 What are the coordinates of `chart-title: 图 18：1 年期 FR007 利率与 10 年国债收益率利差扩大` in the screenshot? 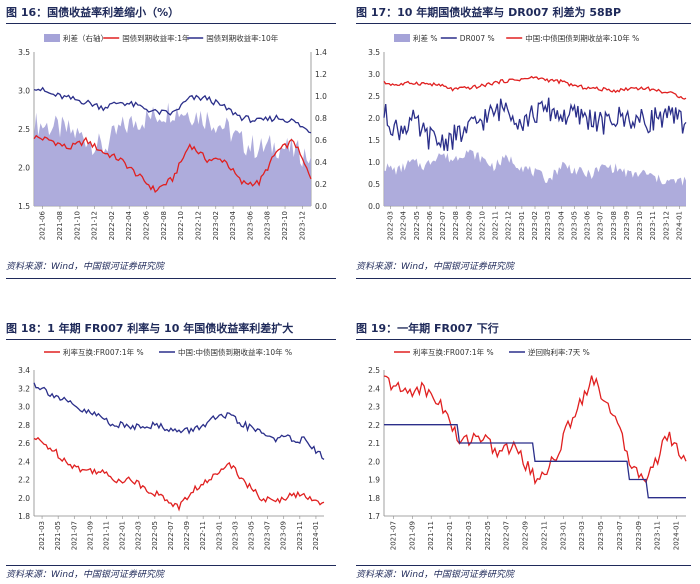 It's located at (150, 328).